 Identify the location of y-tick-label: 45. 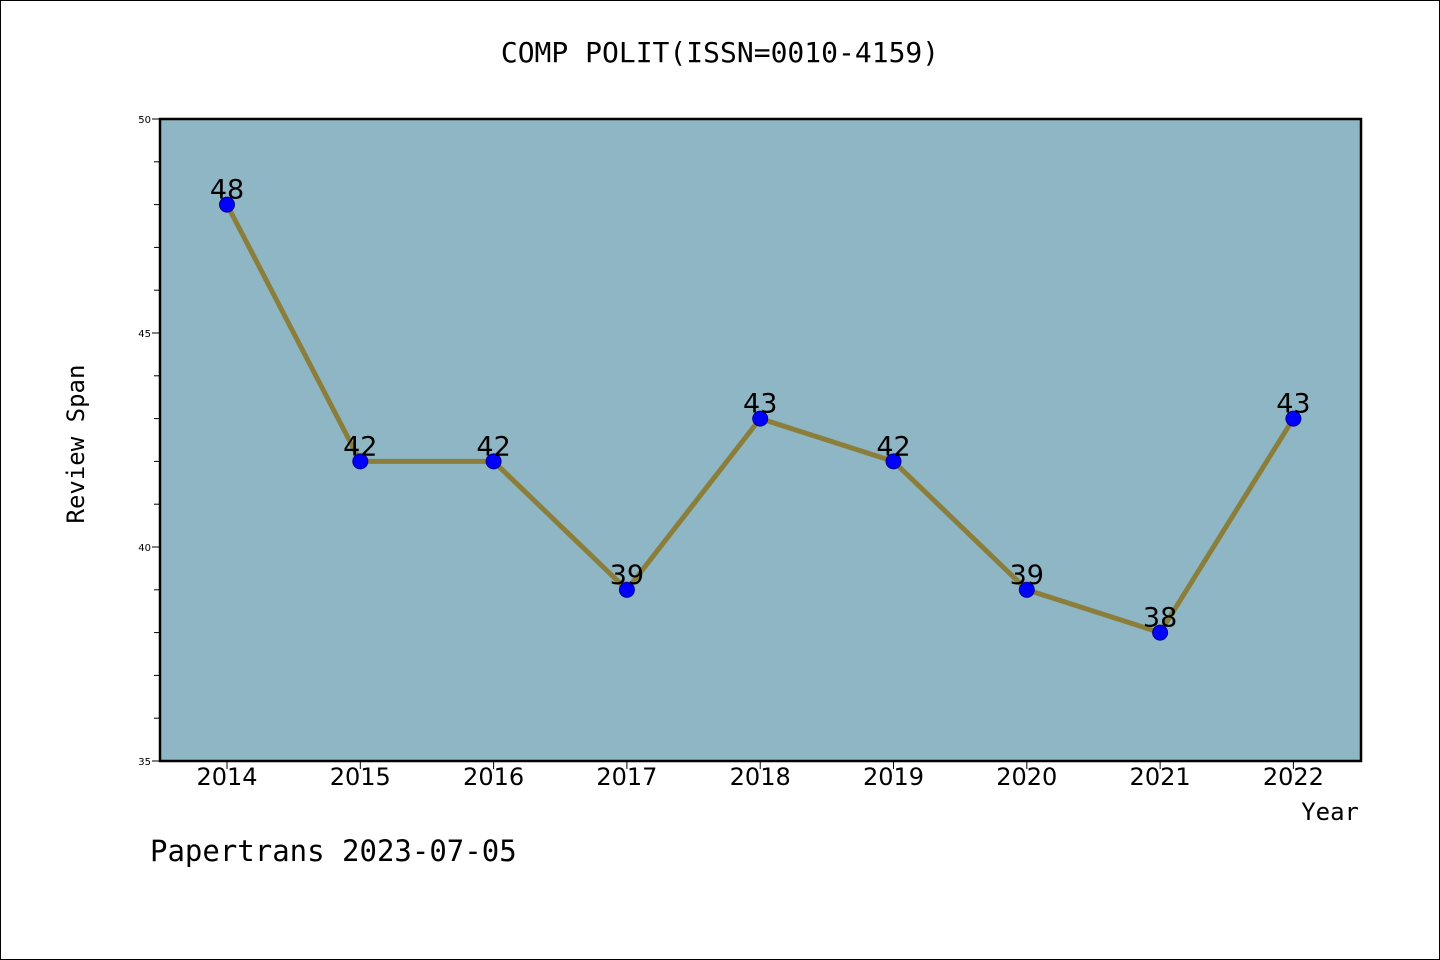
(144, 334).